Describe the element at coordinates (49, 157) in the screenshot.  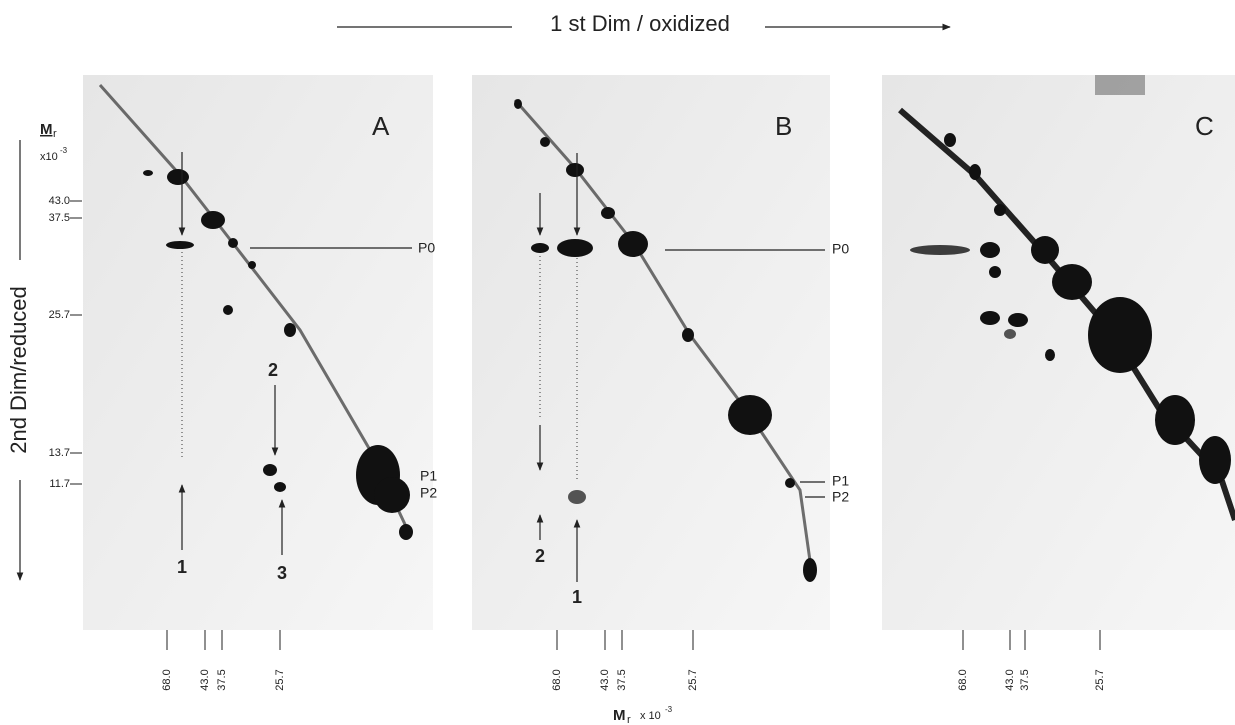
I see `unit-scale: x10` at that location.